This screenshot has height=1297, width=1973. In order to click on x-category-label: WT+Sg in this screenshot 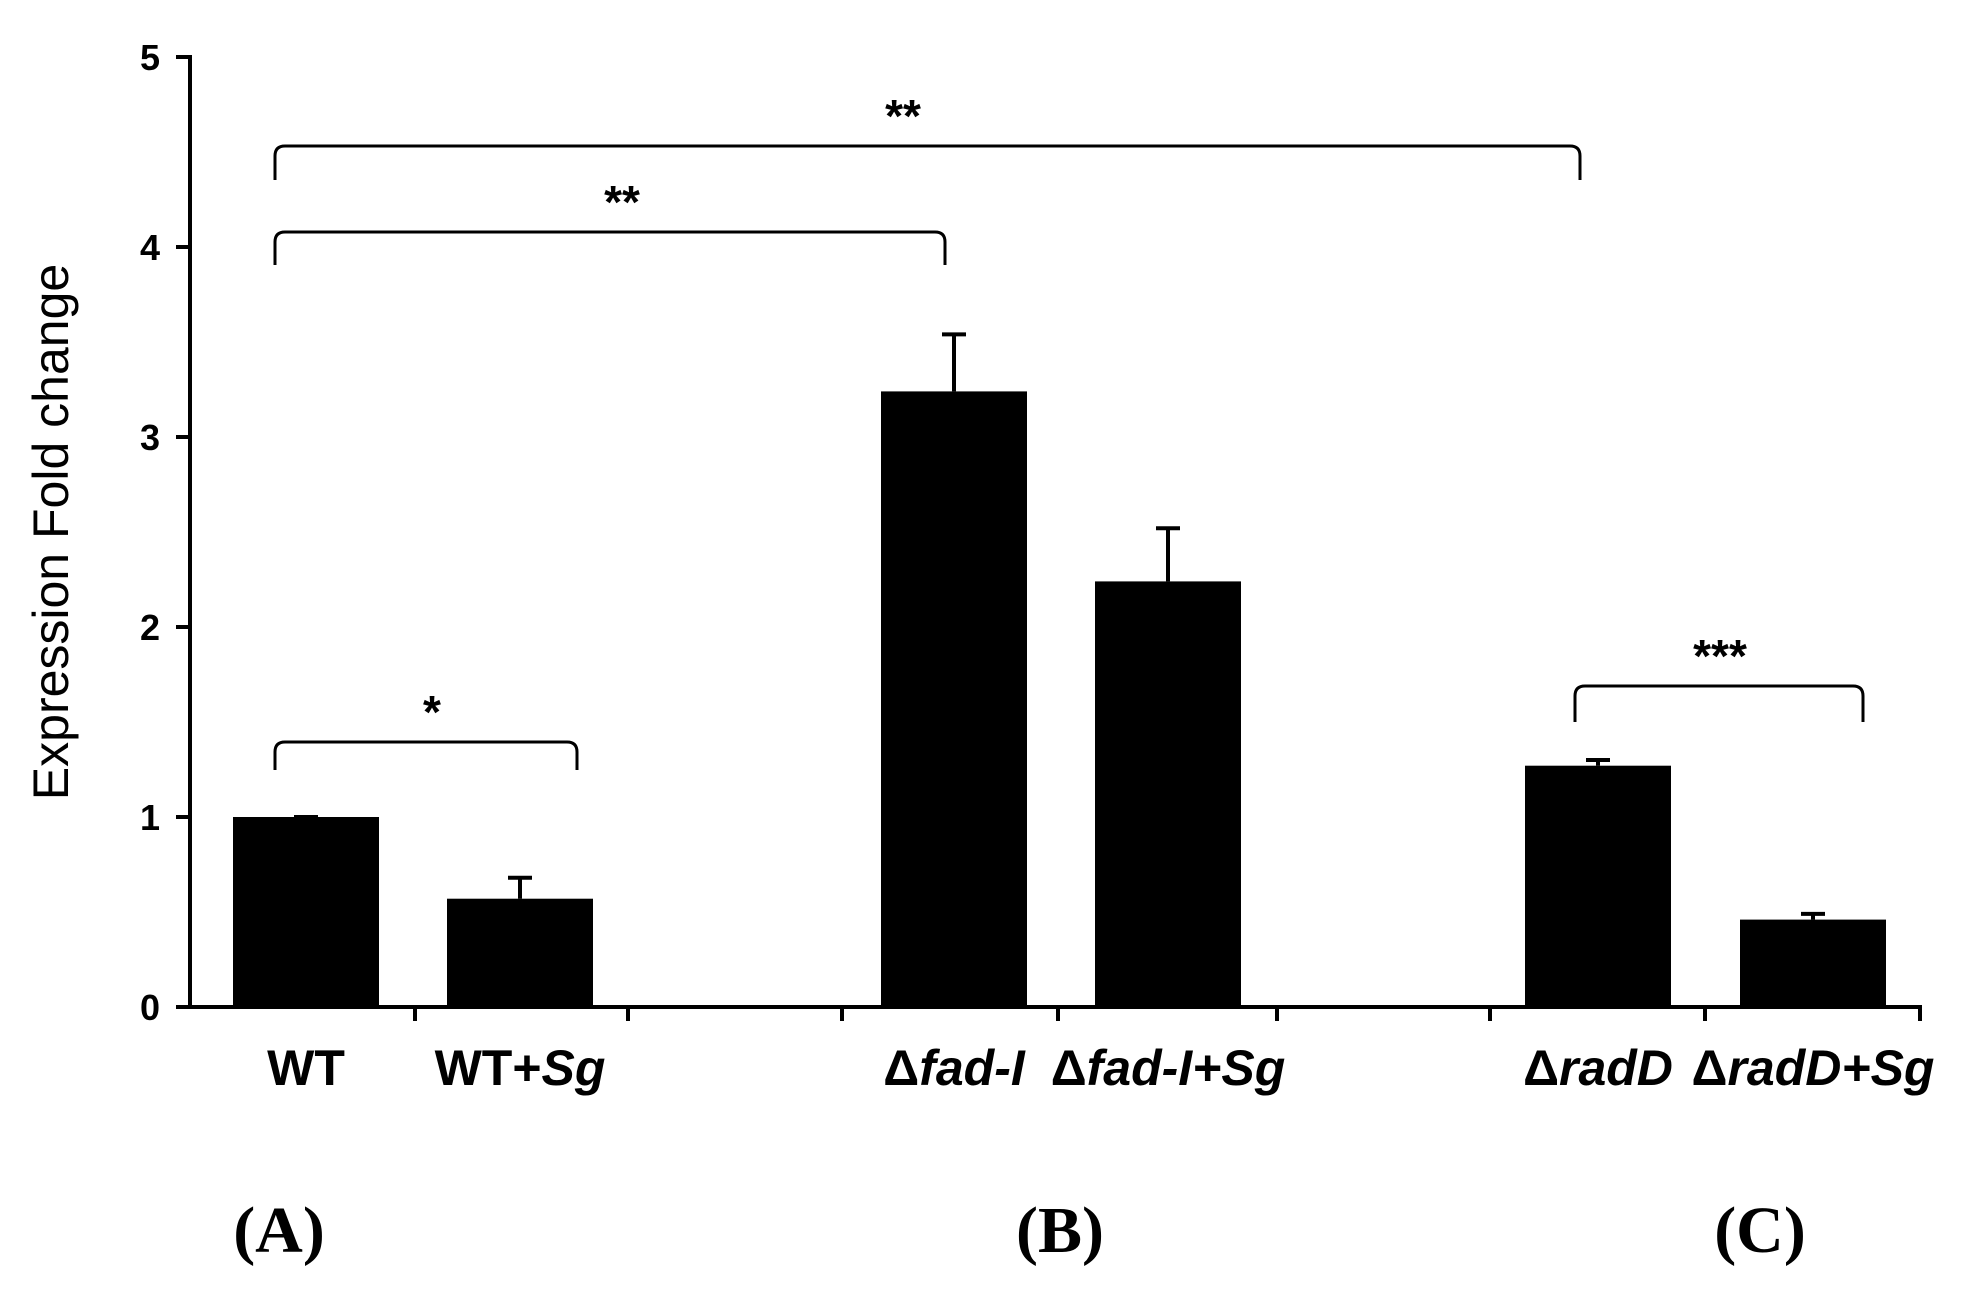, I will do `click(520, 1068)`.